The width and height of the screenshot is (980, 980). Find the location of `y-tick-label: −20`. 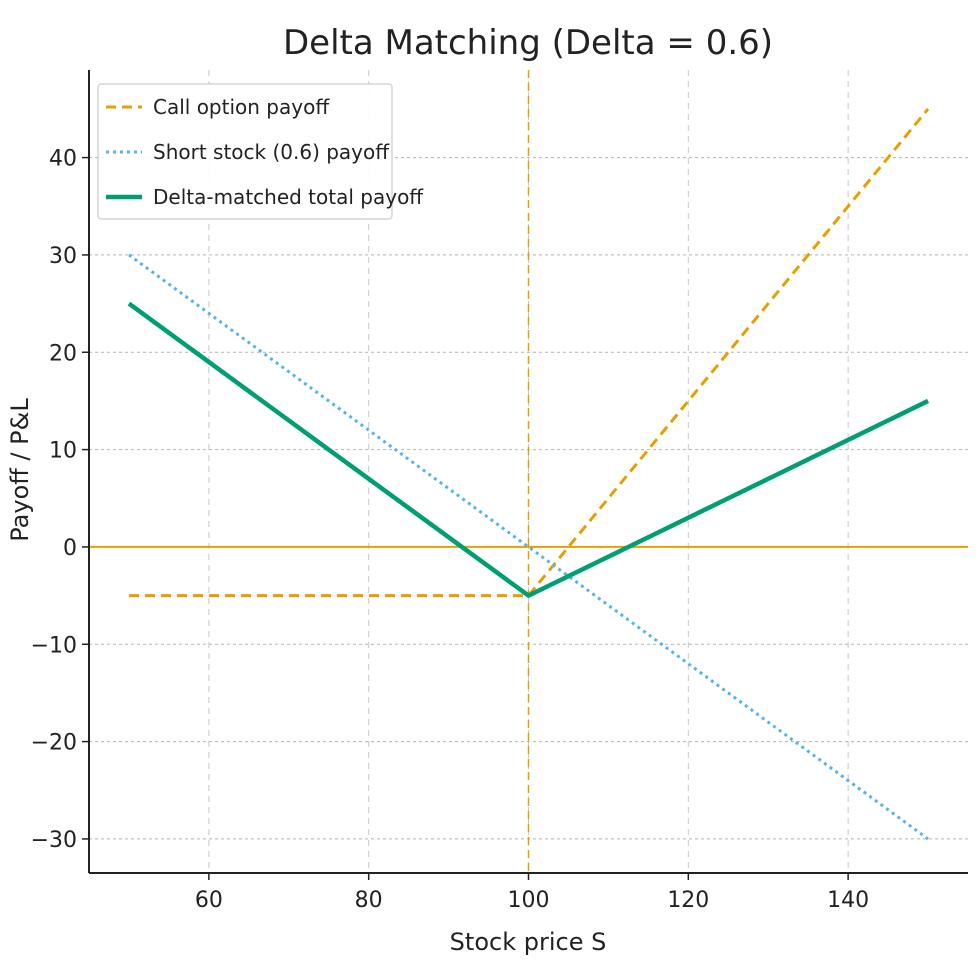

y-tick-label: −20 is located at coordinates (54, 743).